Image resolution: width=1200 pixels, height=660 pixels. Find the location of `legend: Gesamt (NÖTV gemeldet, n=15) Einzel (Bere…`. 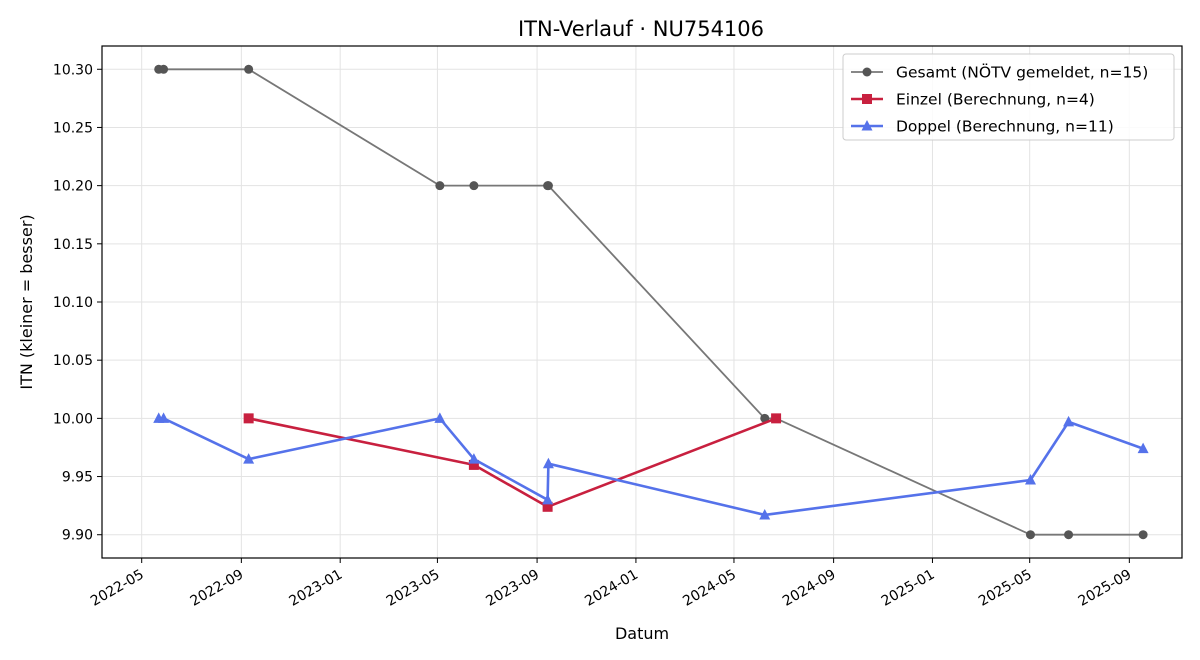

legend: Gesamt (NÖTV gemeldet, n=15) Einzel (Bere… is located at coordinates (1008, 97).